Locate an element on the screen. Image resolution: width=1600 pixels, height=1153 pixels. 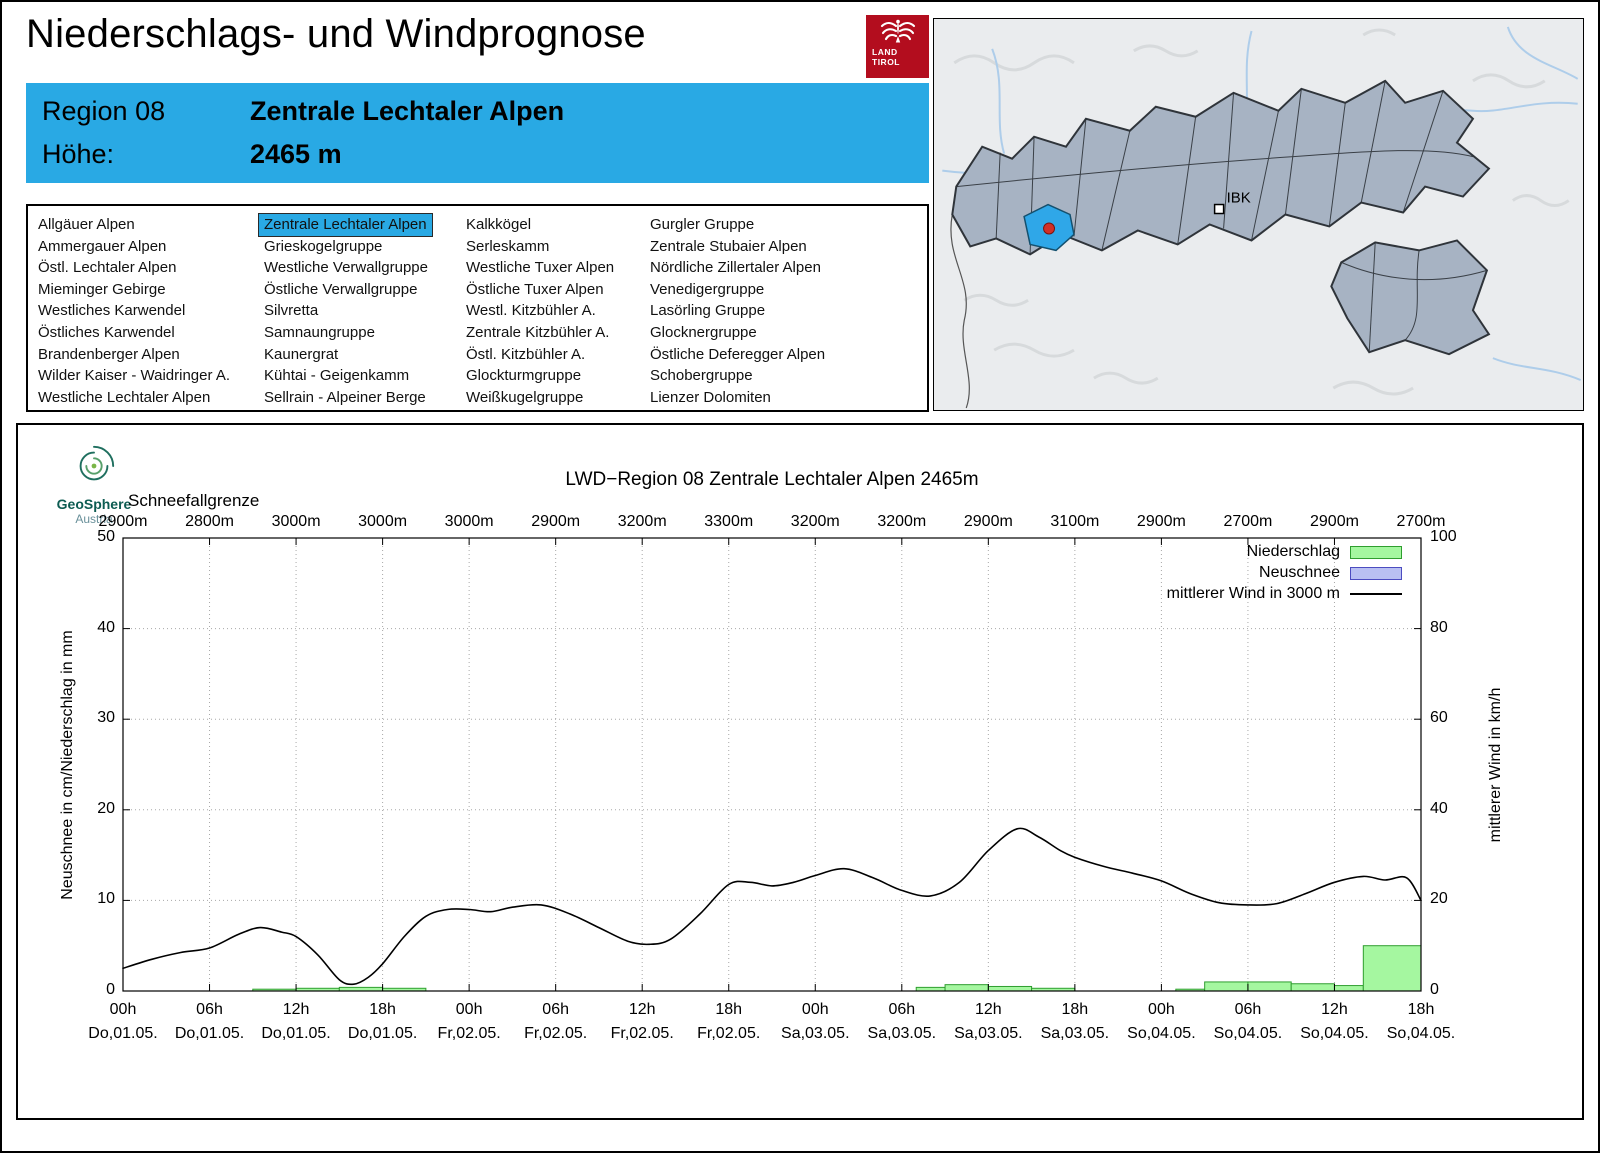
region-item: Venedigergruppe is located at coordinates (707, 289).